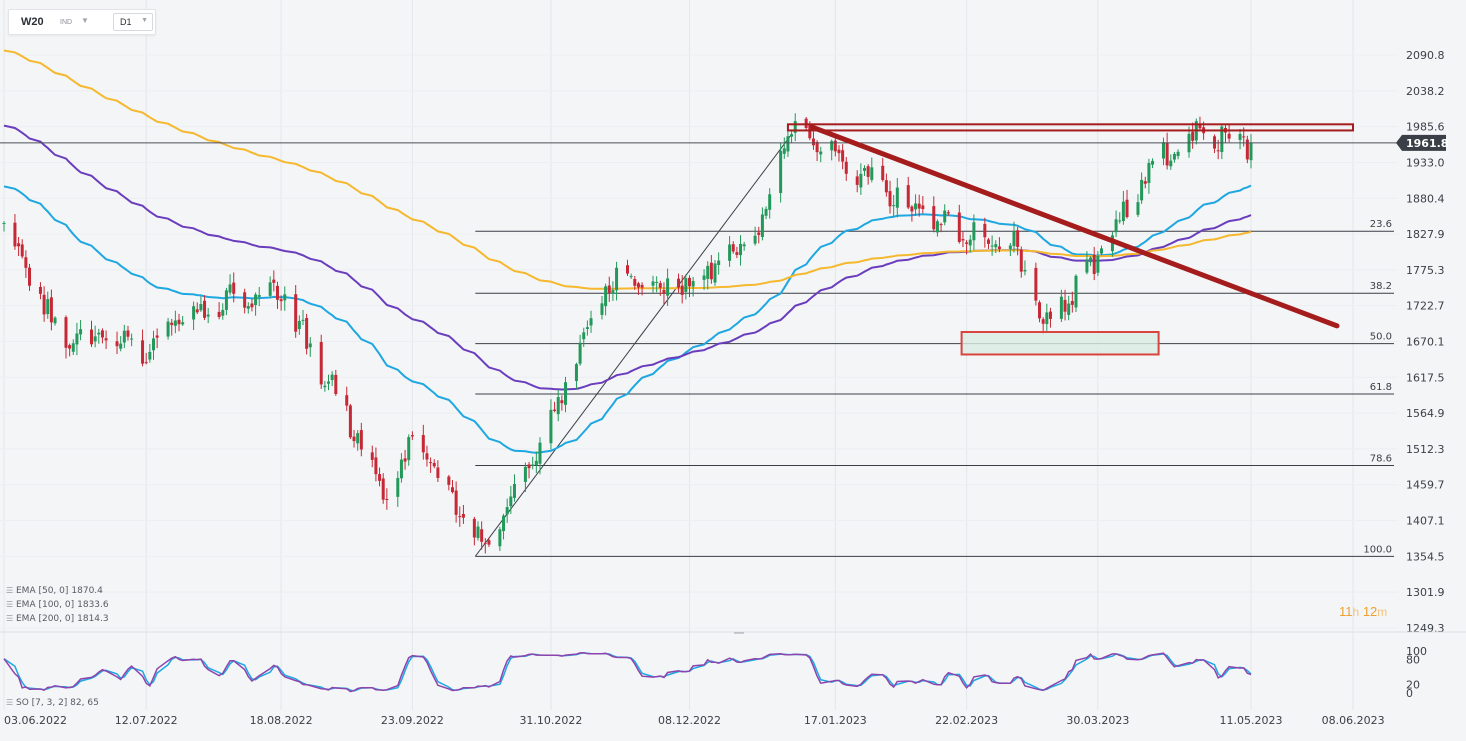 This screenshot has width=1466, height=741. Describe the element at coordinates (1251, 720) in the screenshot. I see `x-tick-label: 11.05.2023` at that location.